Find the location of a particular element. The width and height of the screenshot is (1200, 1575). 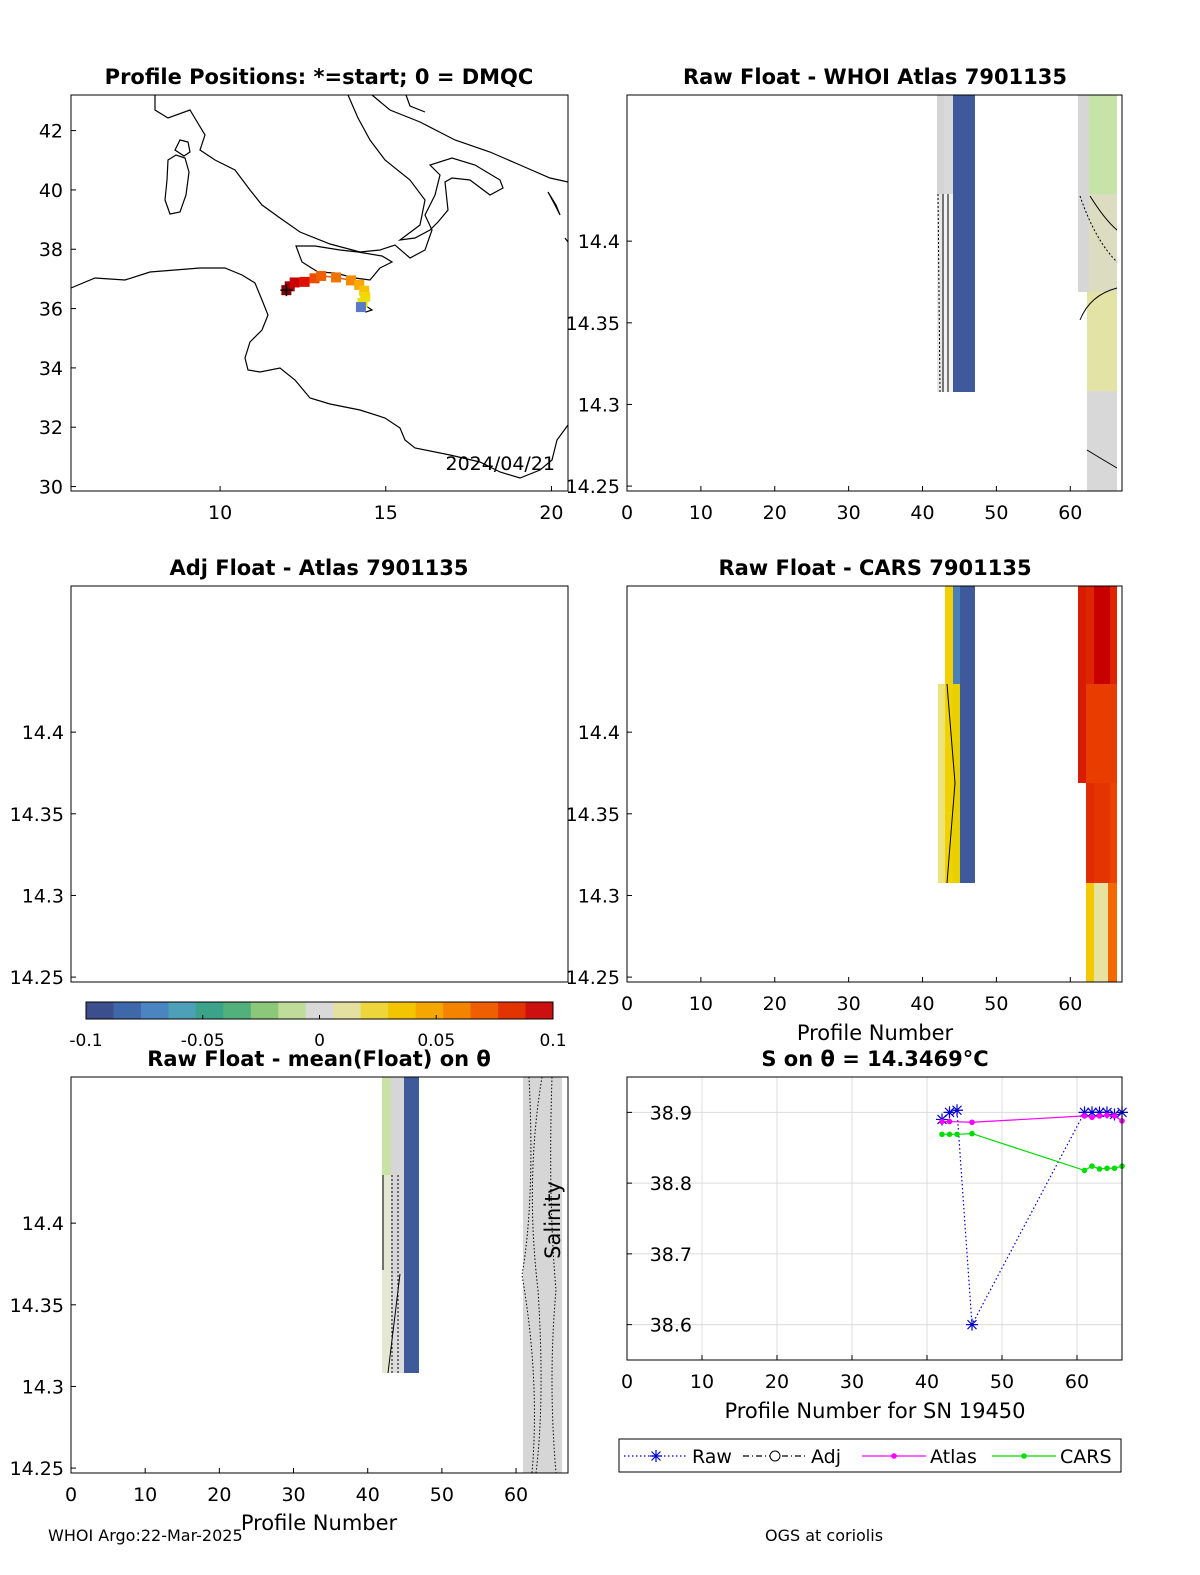

map-x-ticks: 10 15 20 is located at coordinates (386, 505).